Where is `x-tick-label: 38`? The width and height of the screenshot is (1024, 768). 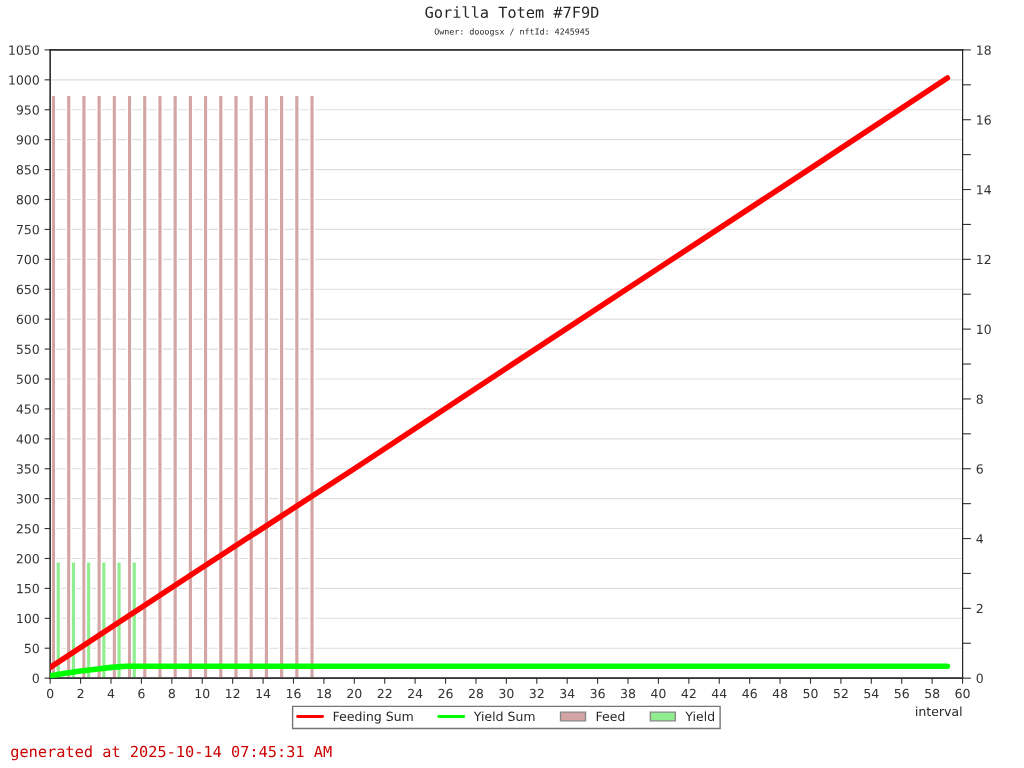
x-tick-label: 38 is located at coordinates (628, 693).